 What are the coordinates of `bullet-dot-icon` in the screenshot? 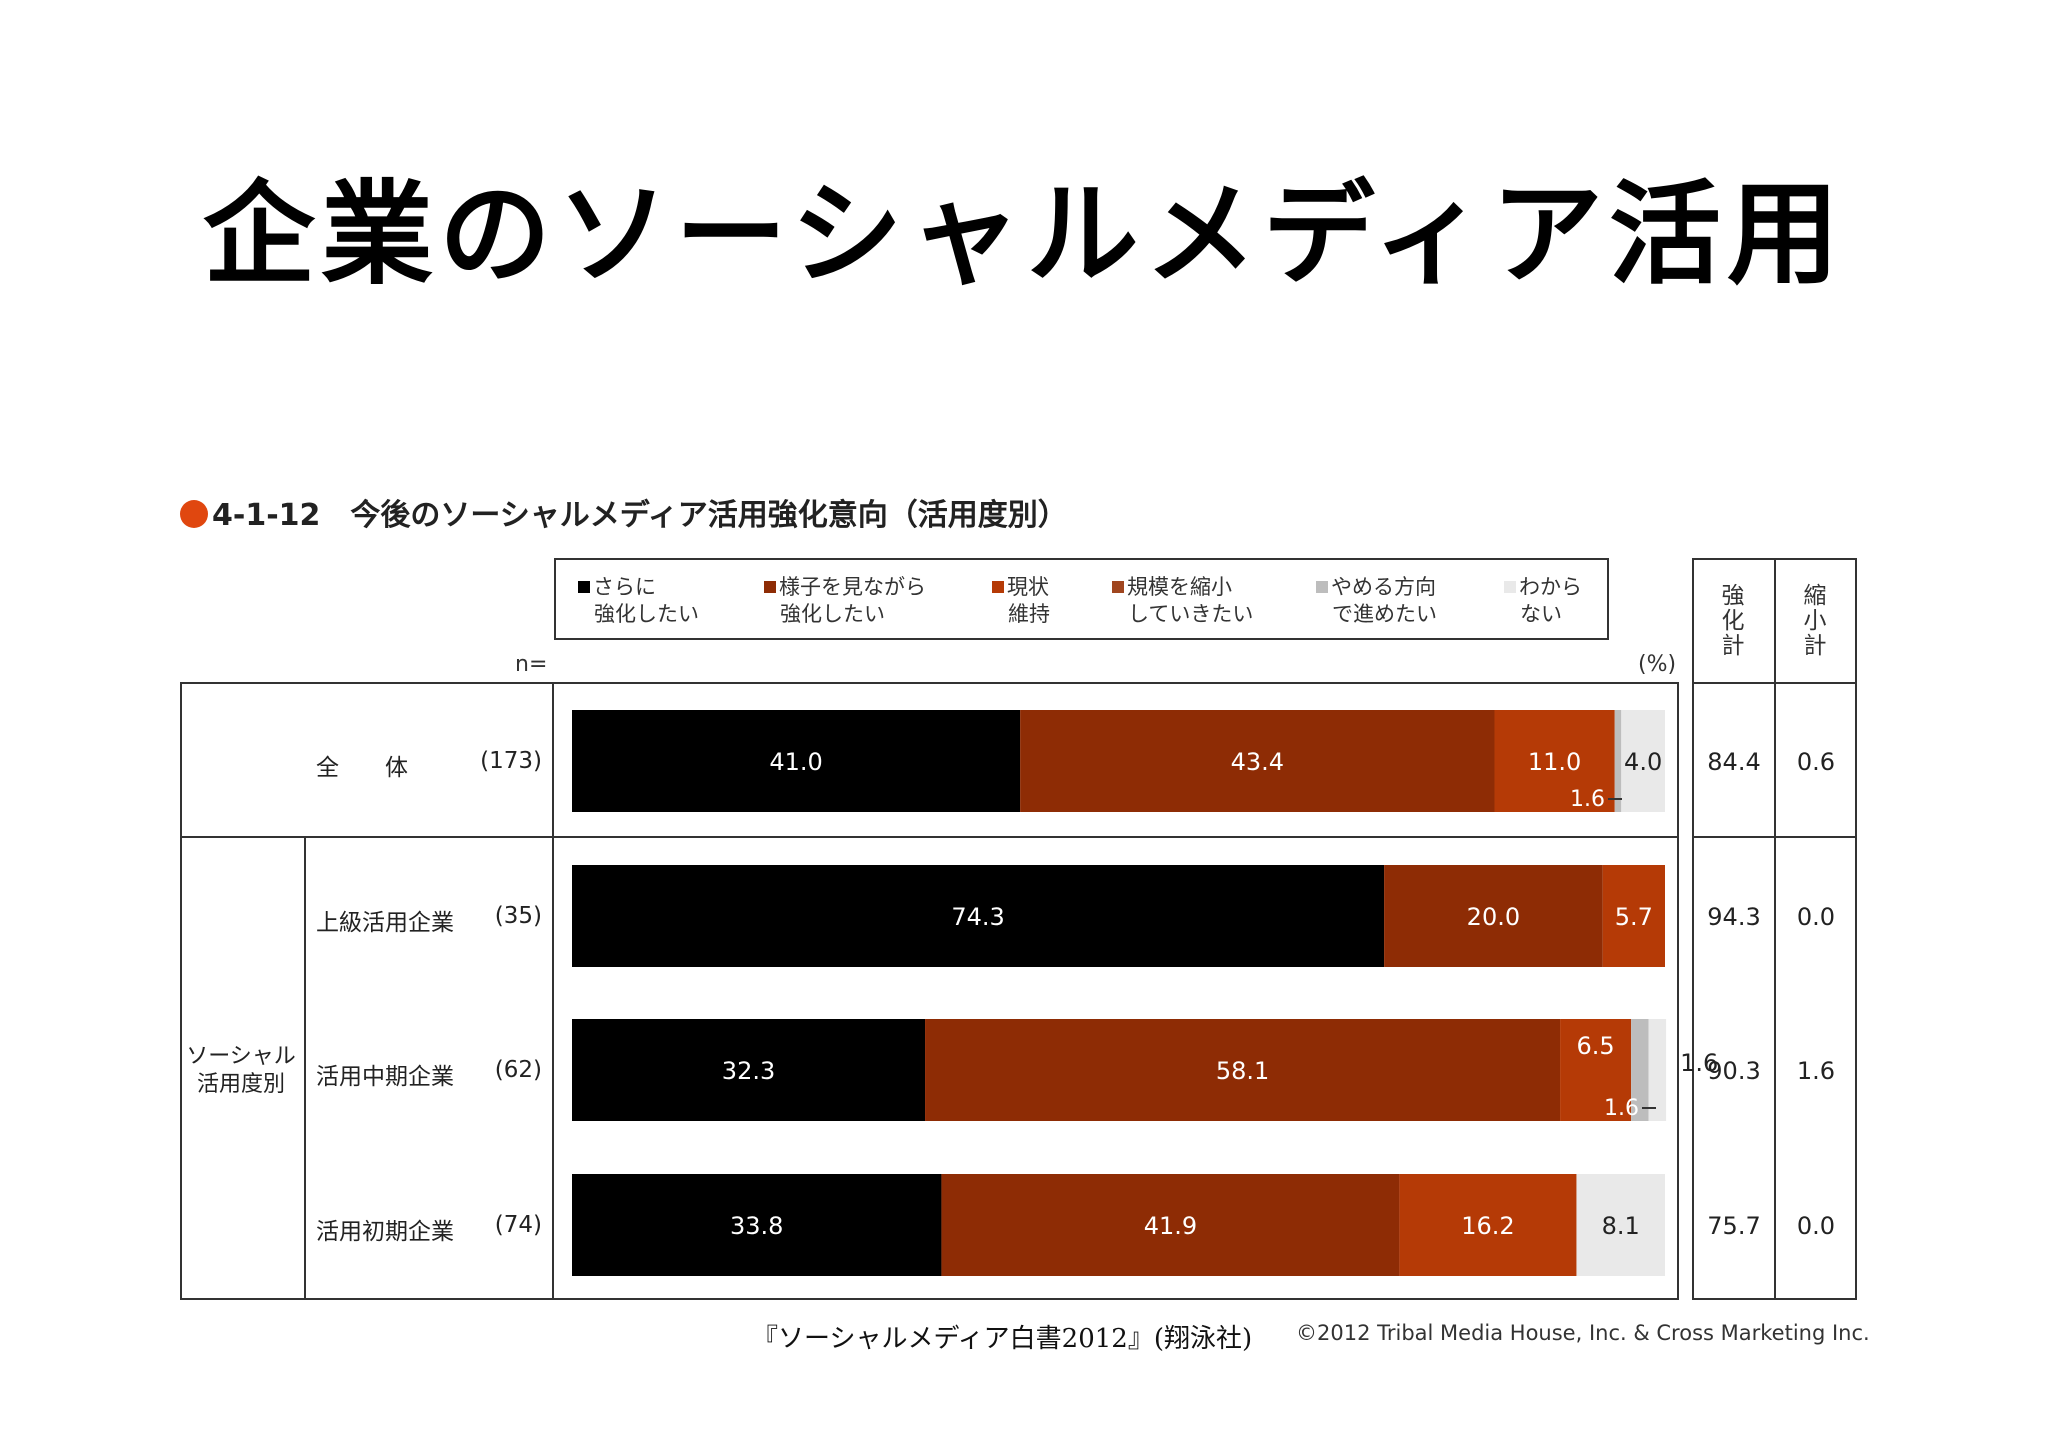 It's located at (194, 514).